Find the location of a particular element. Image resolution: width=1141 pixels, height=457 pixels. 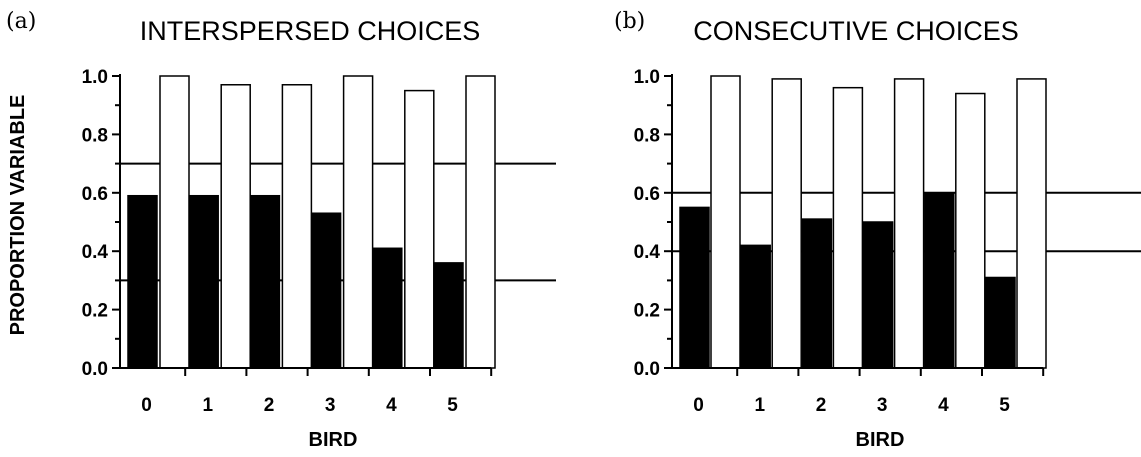

panel-b-title: CONSECUTIVE CHOICES is located at coordinates (856, 31).